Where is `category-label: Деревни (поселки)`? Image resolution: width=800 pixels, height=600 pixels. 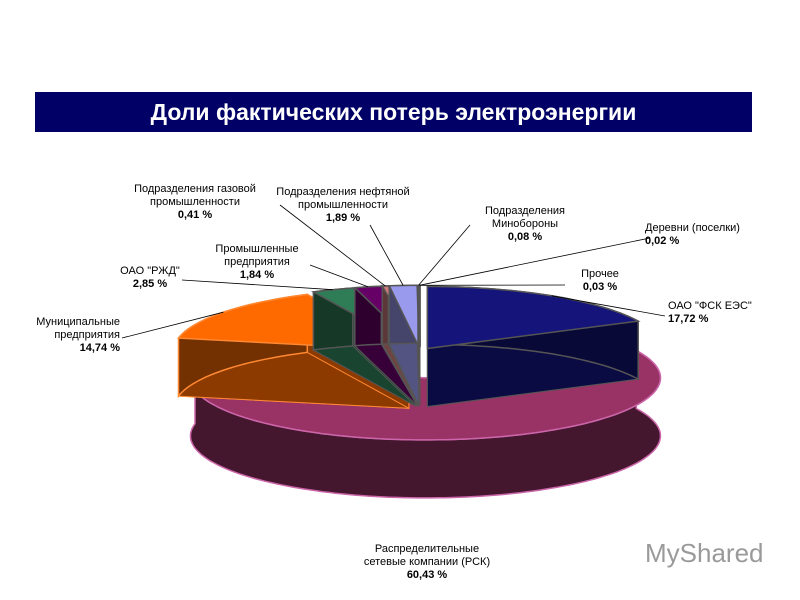
category-label: Деревни (поселки) is located at coordinates (692, 228).